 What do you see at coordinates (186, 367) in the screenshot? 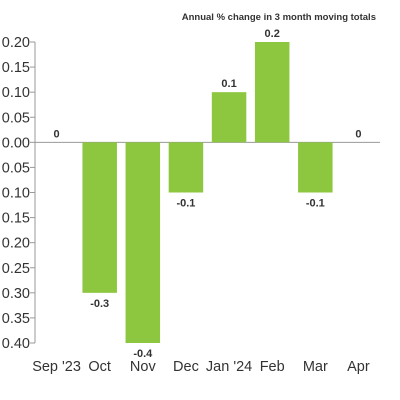
I see `x-tick-label: Dec` at bounding box center [186, 367].